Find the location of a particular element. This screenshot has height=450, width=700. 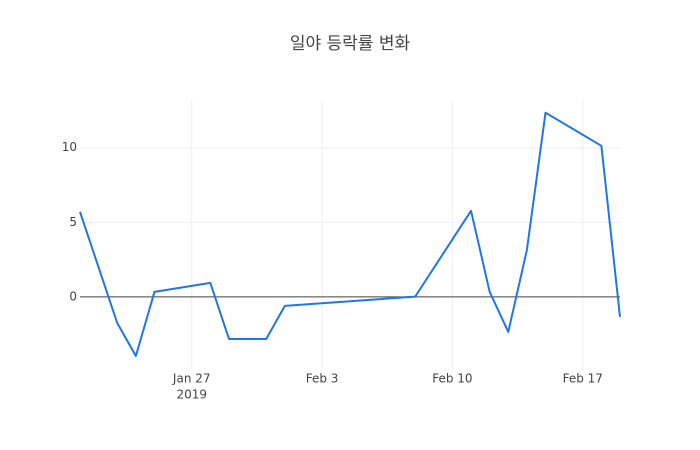

x-tick-label: Jan 27 is located at coordinates (191, 379).